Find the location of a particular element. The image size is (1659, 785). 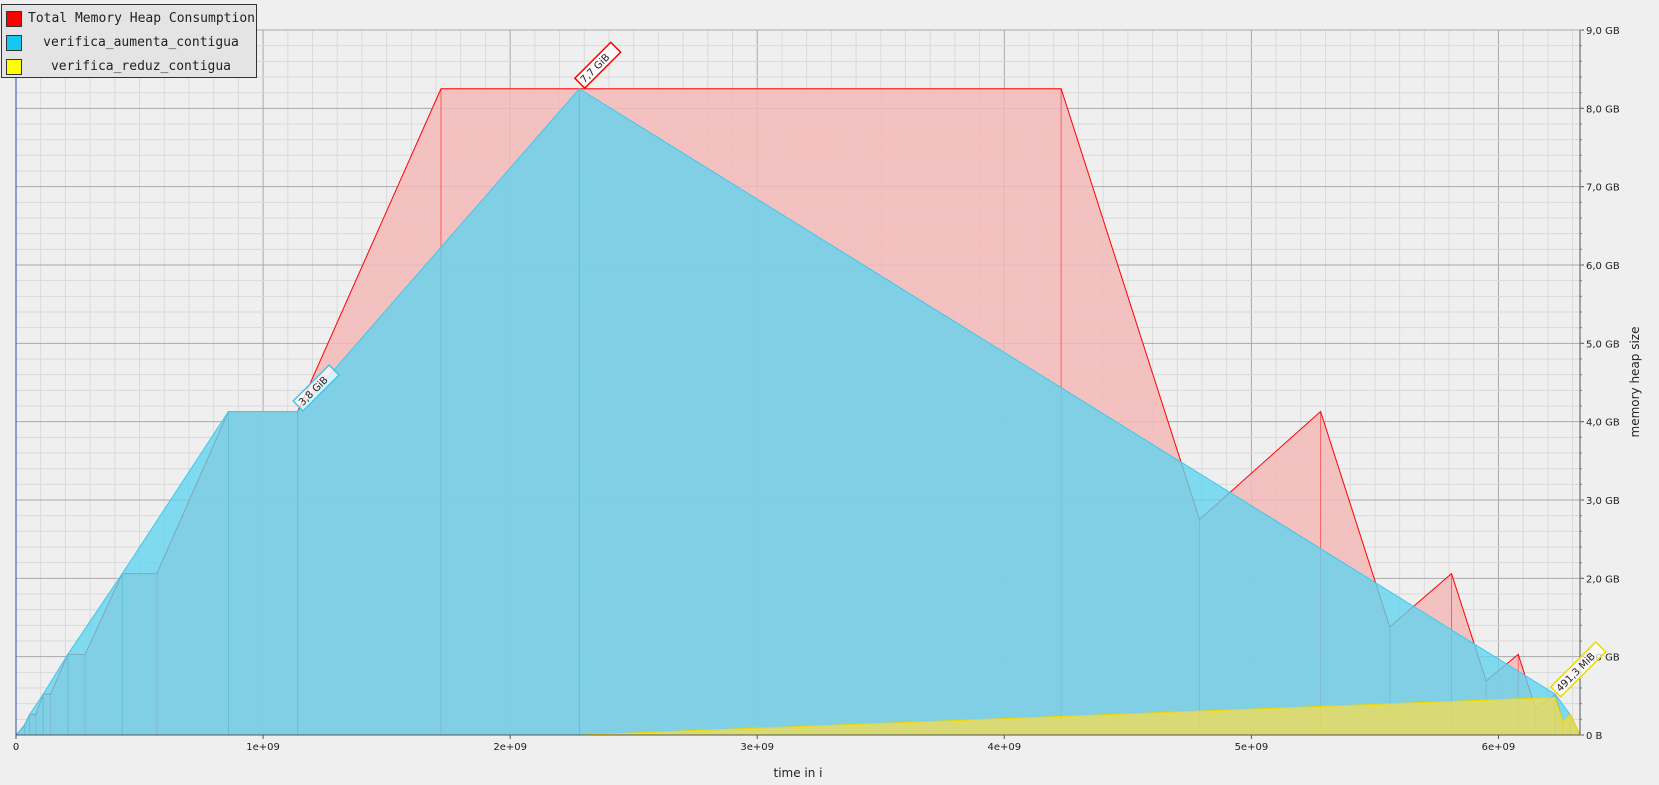

legend-item-total-memory: Total Memory Heap Consumption is located at coordinates (130, 19).